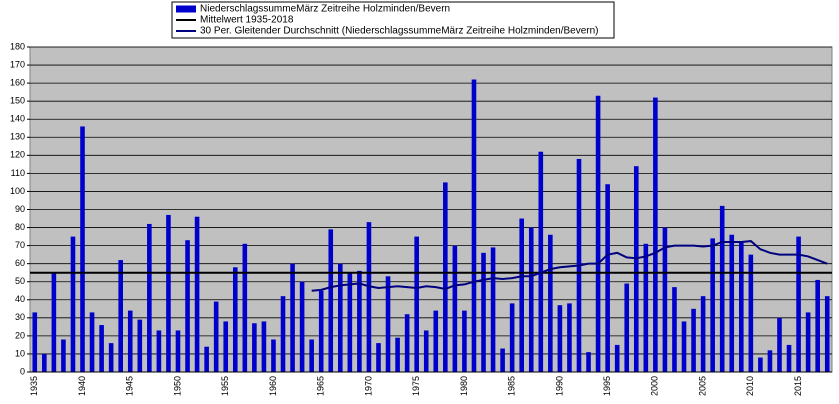 This screenshot has height=404, width=839. I want to click on legend-box, so click(393, 20).